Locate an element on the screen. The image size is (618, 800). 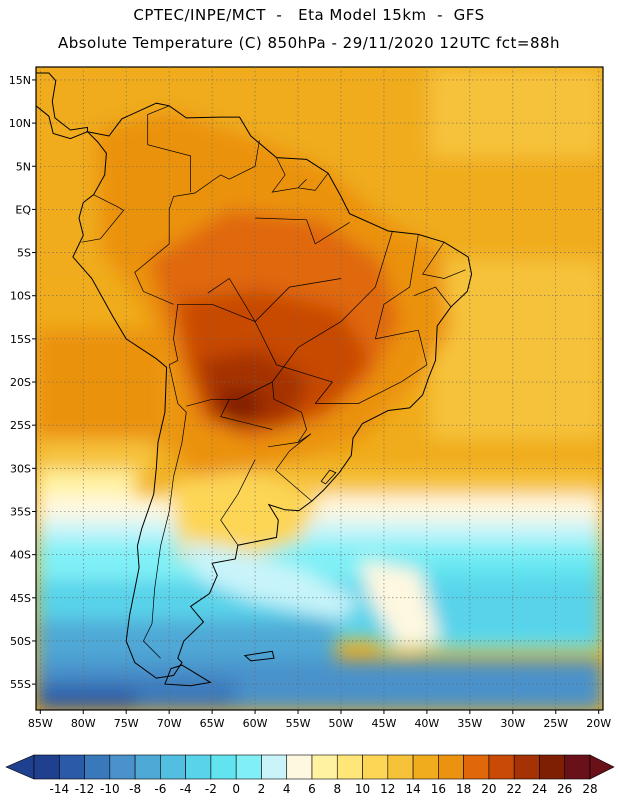
lon-label: 75W is located at coordinates (126, 723).